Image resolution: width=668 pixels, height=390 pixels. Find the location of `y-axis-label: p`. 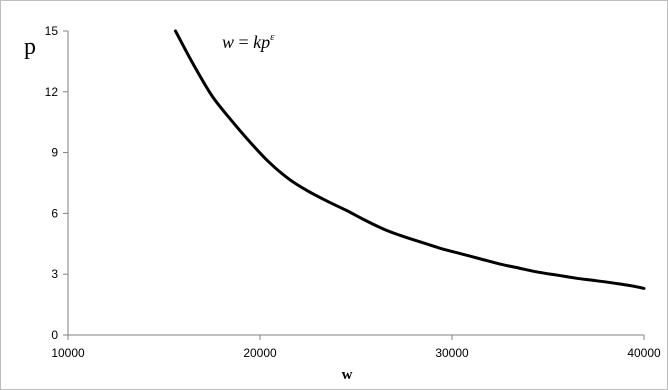

y-axis-label: p is located at coordinates (30, 47).